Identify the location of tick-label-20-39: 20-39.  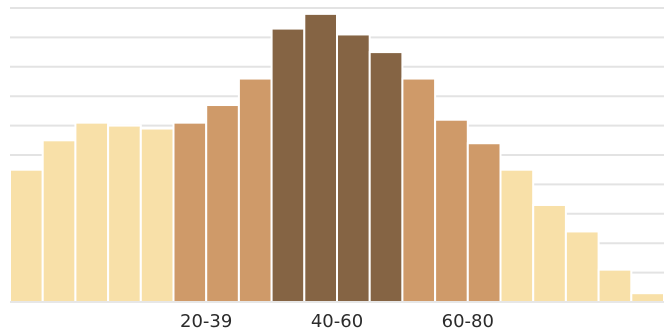
(206, 321).